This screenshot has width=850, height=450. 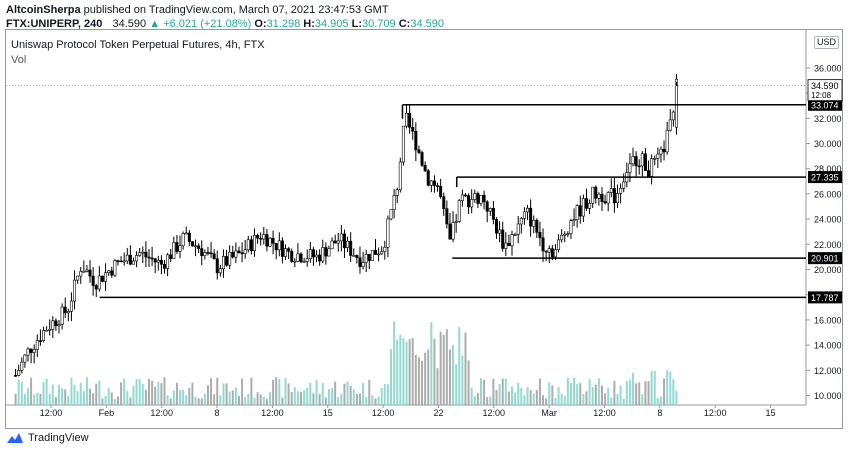 I want to click on y-tick-label: 32.000, so click(x=828, y=119).